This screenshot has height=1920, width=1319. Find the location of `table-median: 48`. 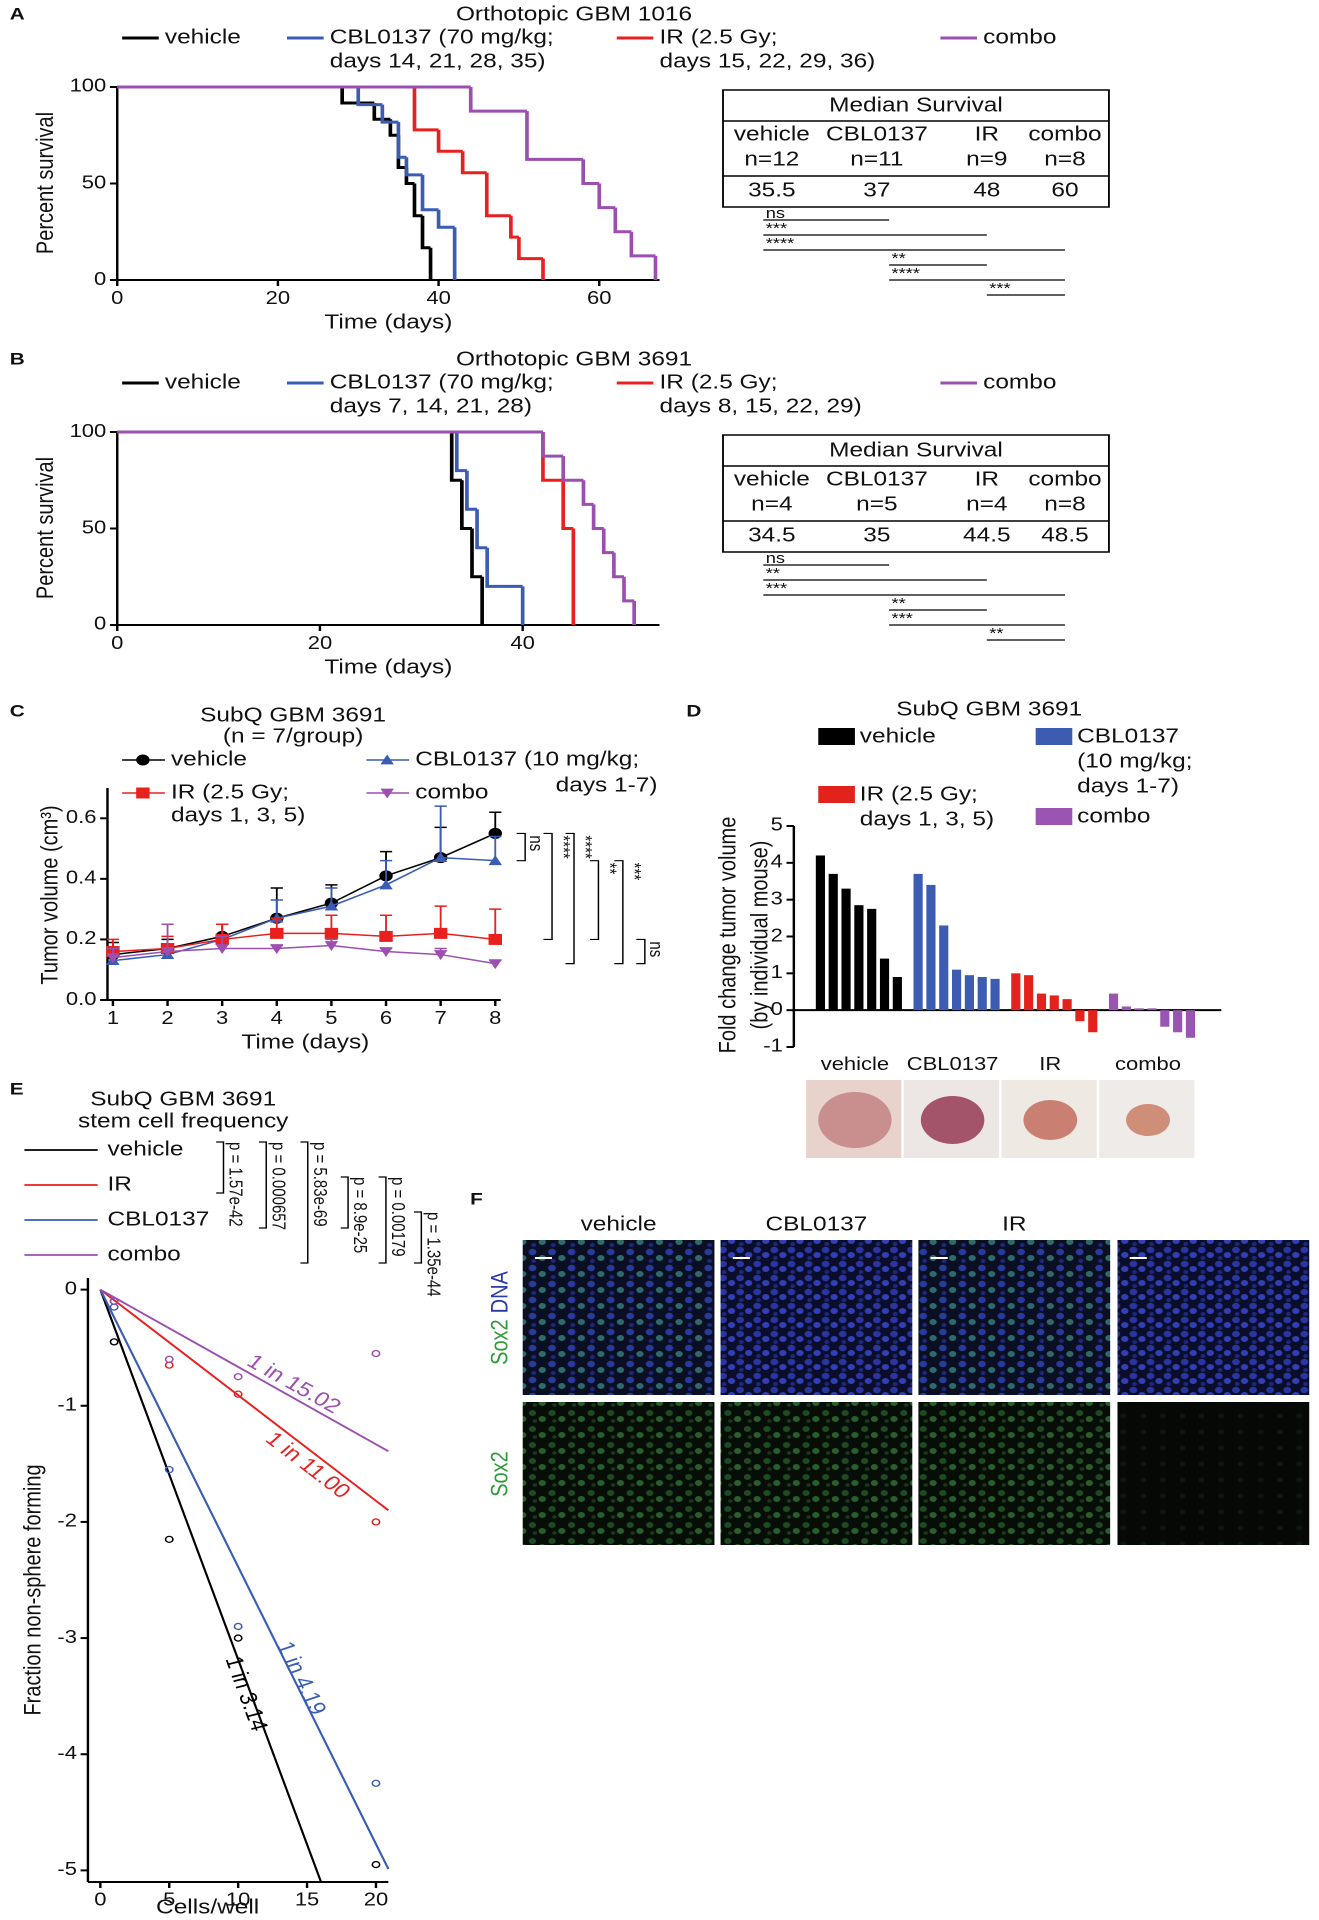

table-median: 48 is located at coordinates (986, 189).